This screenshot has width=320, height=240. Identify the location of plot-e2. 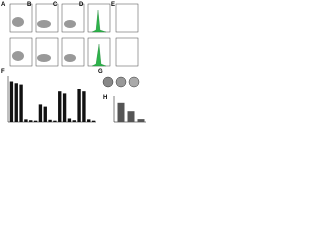
(127, 52).